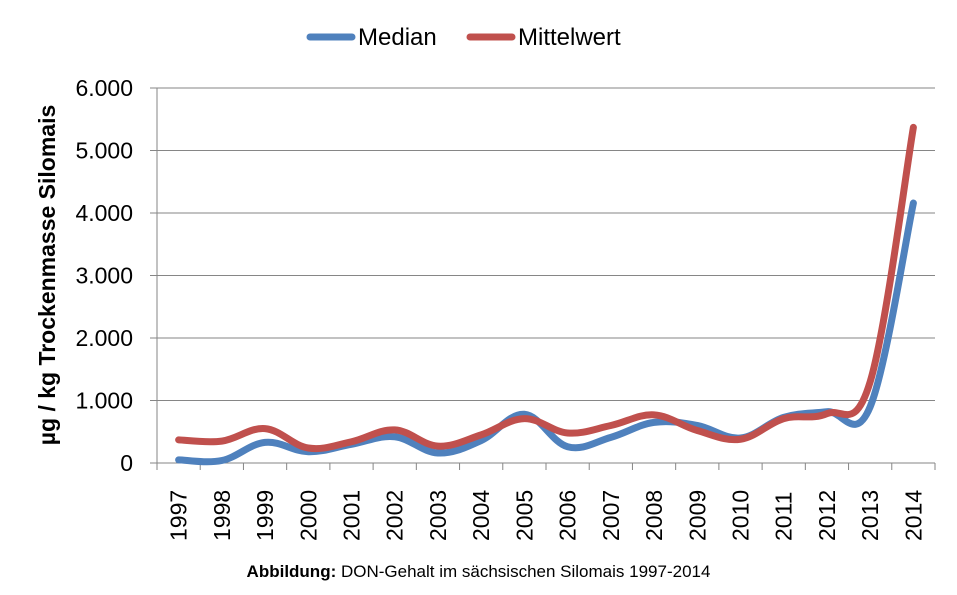 Image resolution: width=957 pixels, height=595 pixels. What do you see at coordinates (827, 515) in the screenshot?
I see `x-tick-label: 2012` at bounding box center [827, 515].